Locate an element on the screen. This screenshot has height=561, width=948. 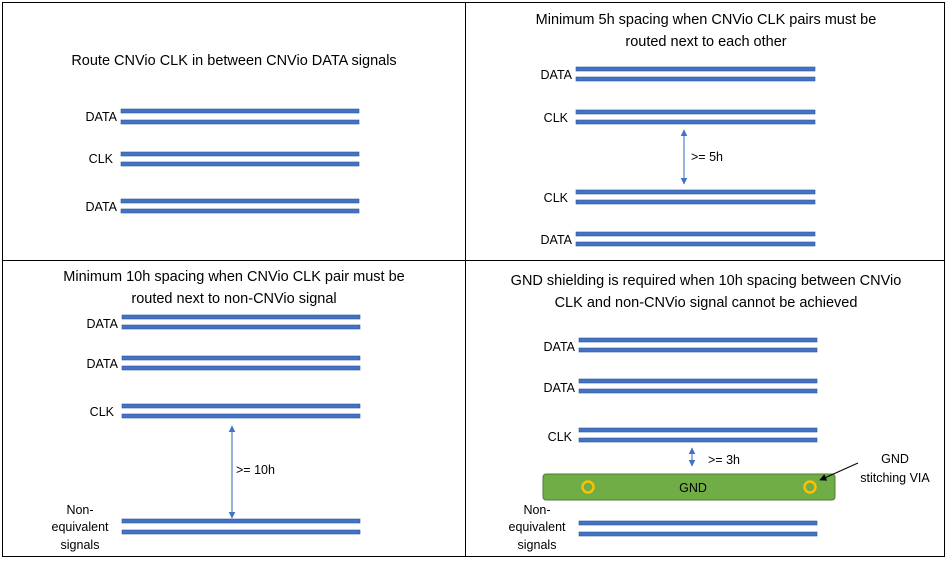
gnd-plane-label: GND is located at coordinates (693, 488).